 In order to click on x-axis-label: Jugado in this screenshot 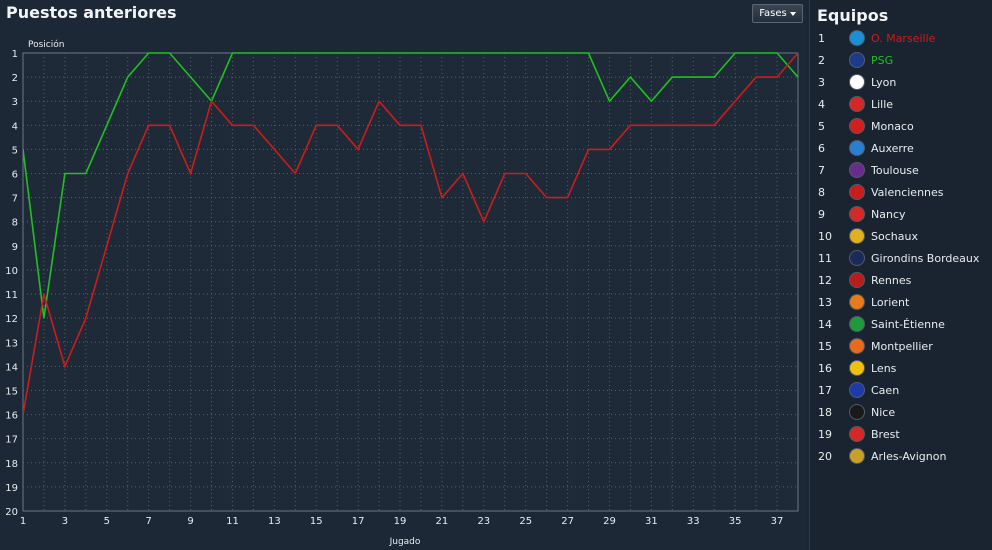, I will do `click(405, 542)`.